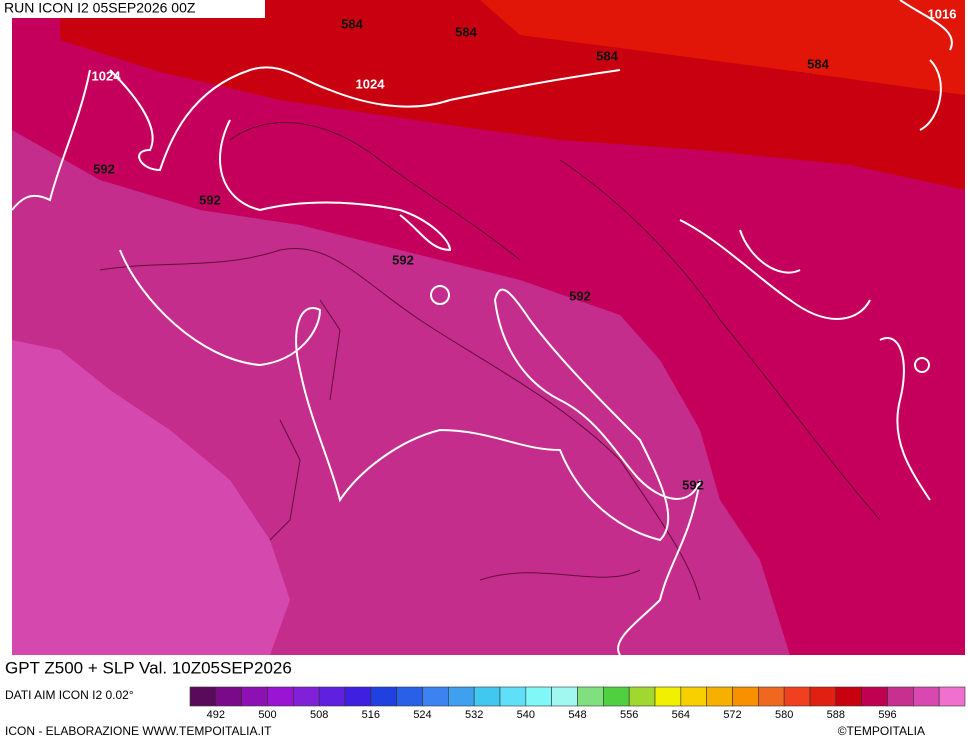  I want to click on scale-tick-label: 524, so click(422, 715).